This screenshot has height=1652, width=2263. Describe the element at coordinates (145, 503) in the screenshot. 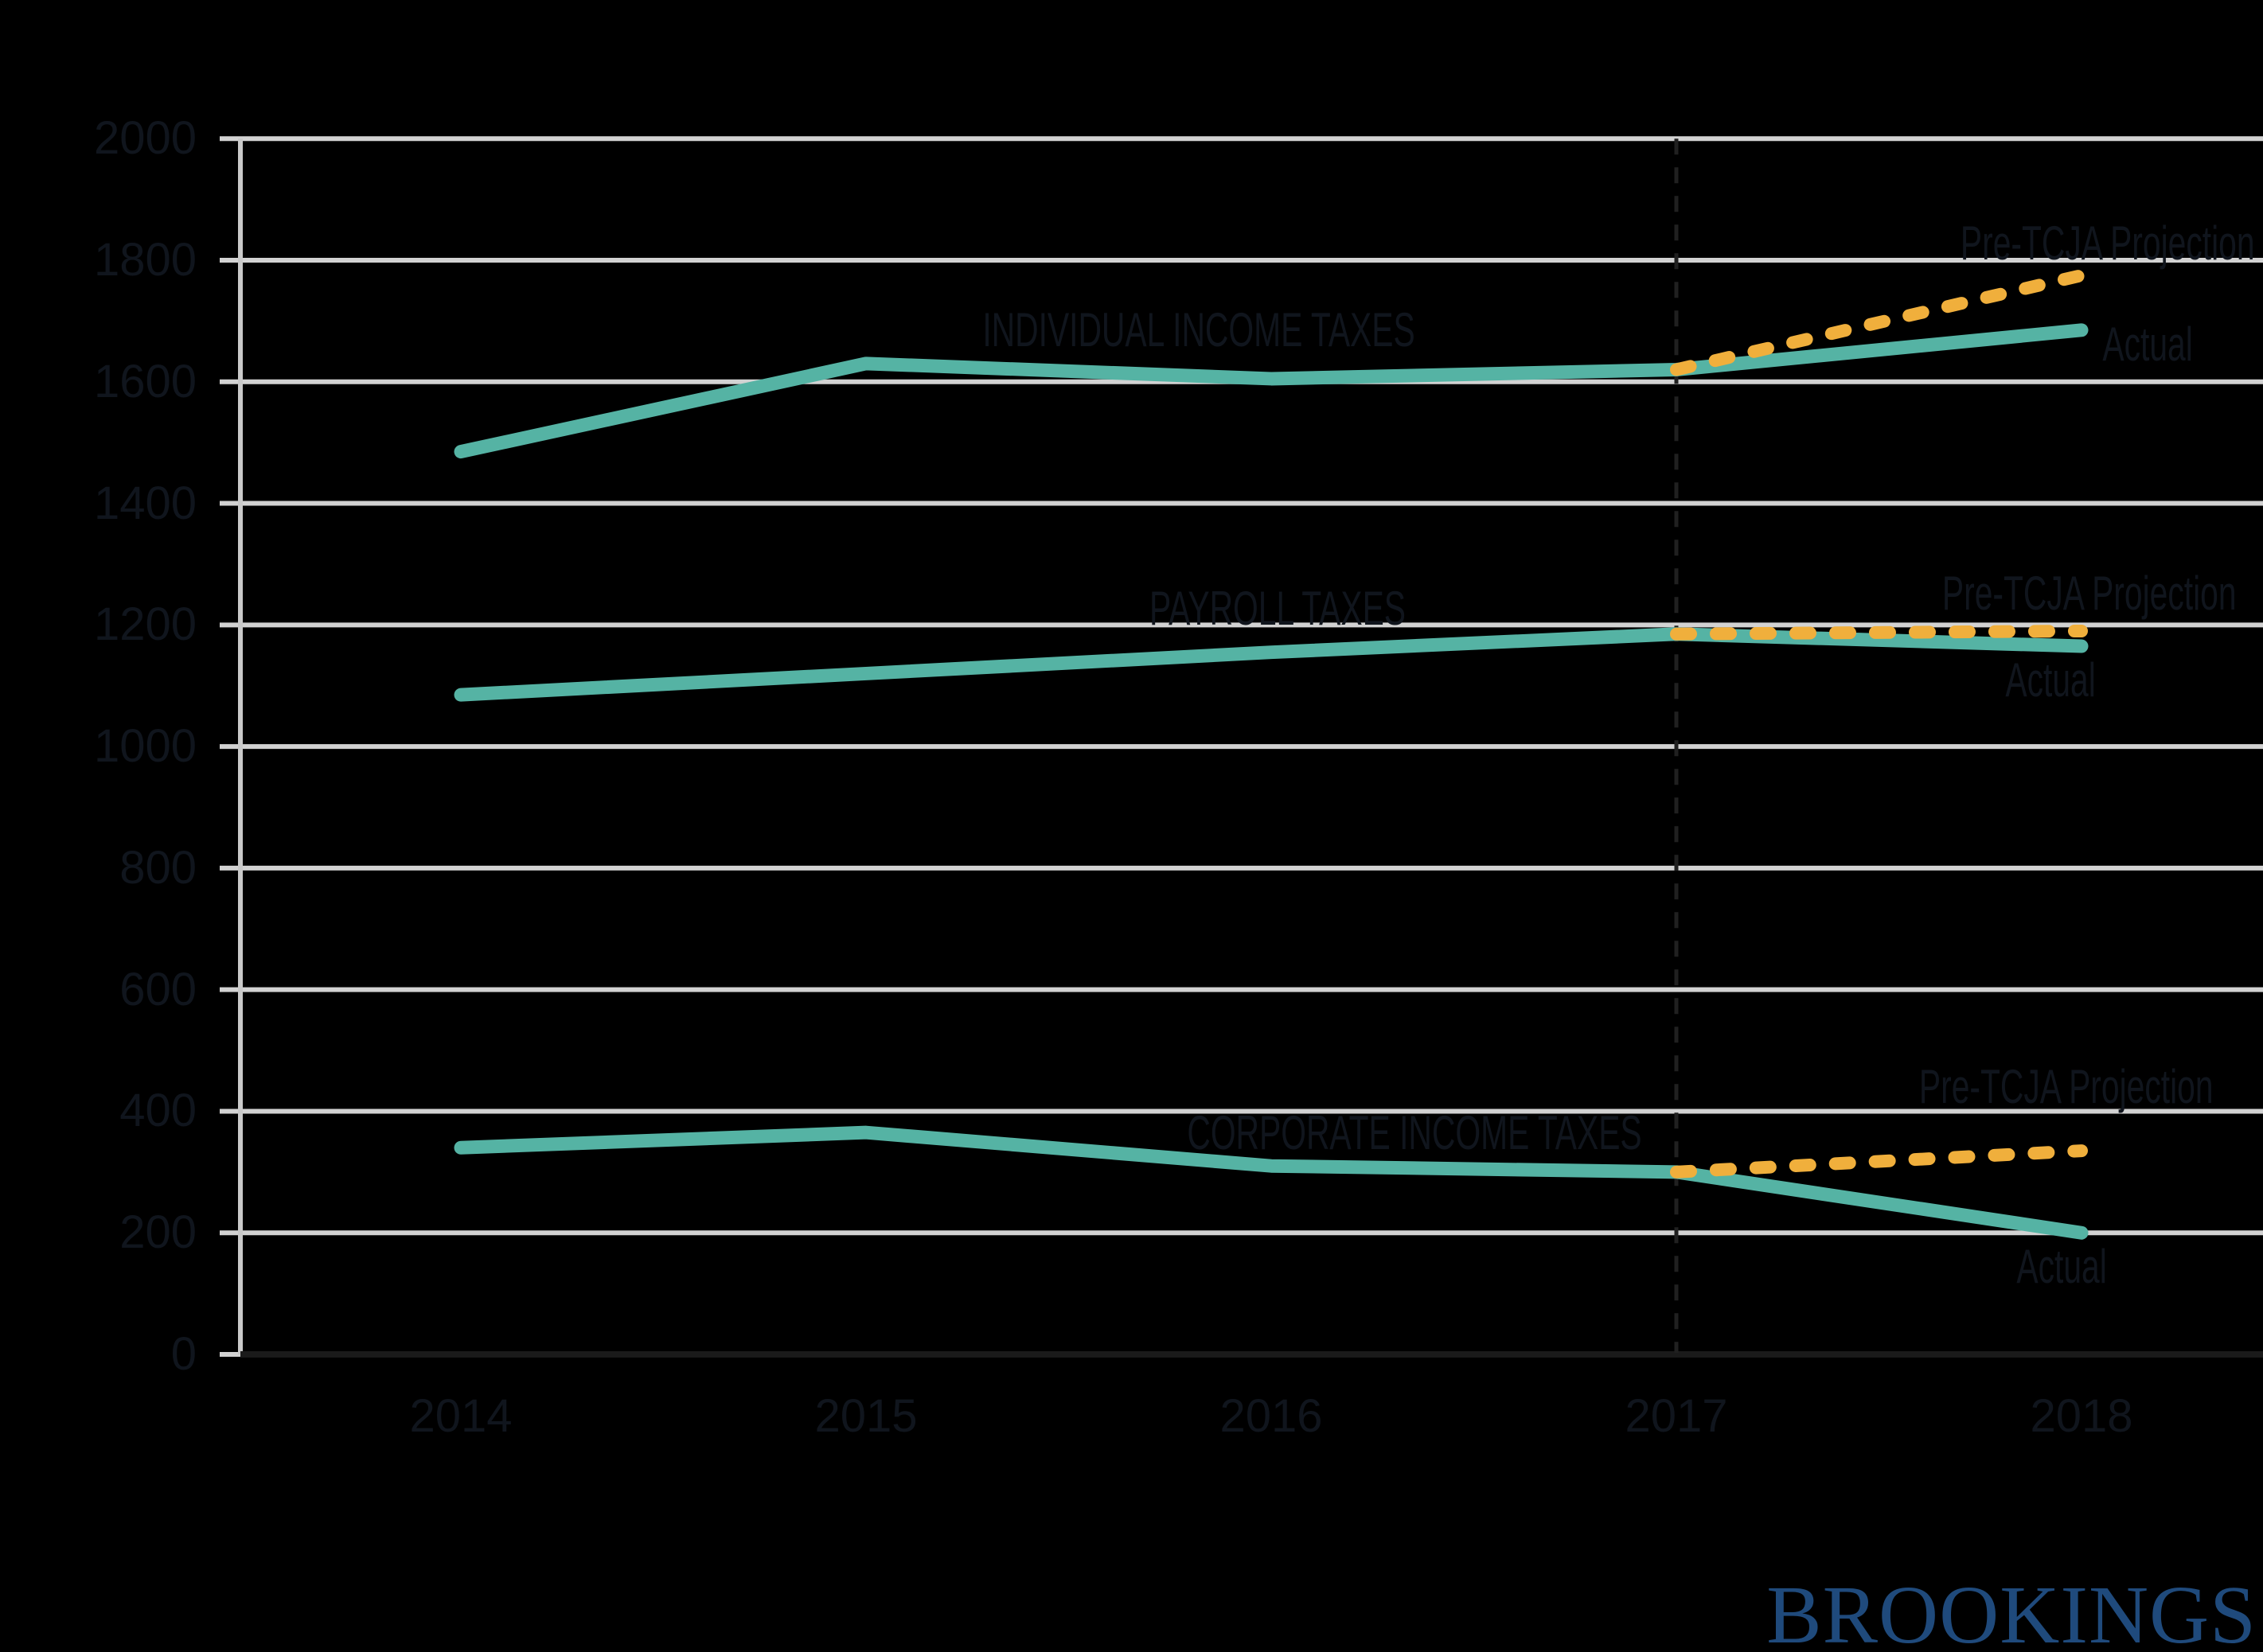

I see `y-tick-label: 1400` at that location.